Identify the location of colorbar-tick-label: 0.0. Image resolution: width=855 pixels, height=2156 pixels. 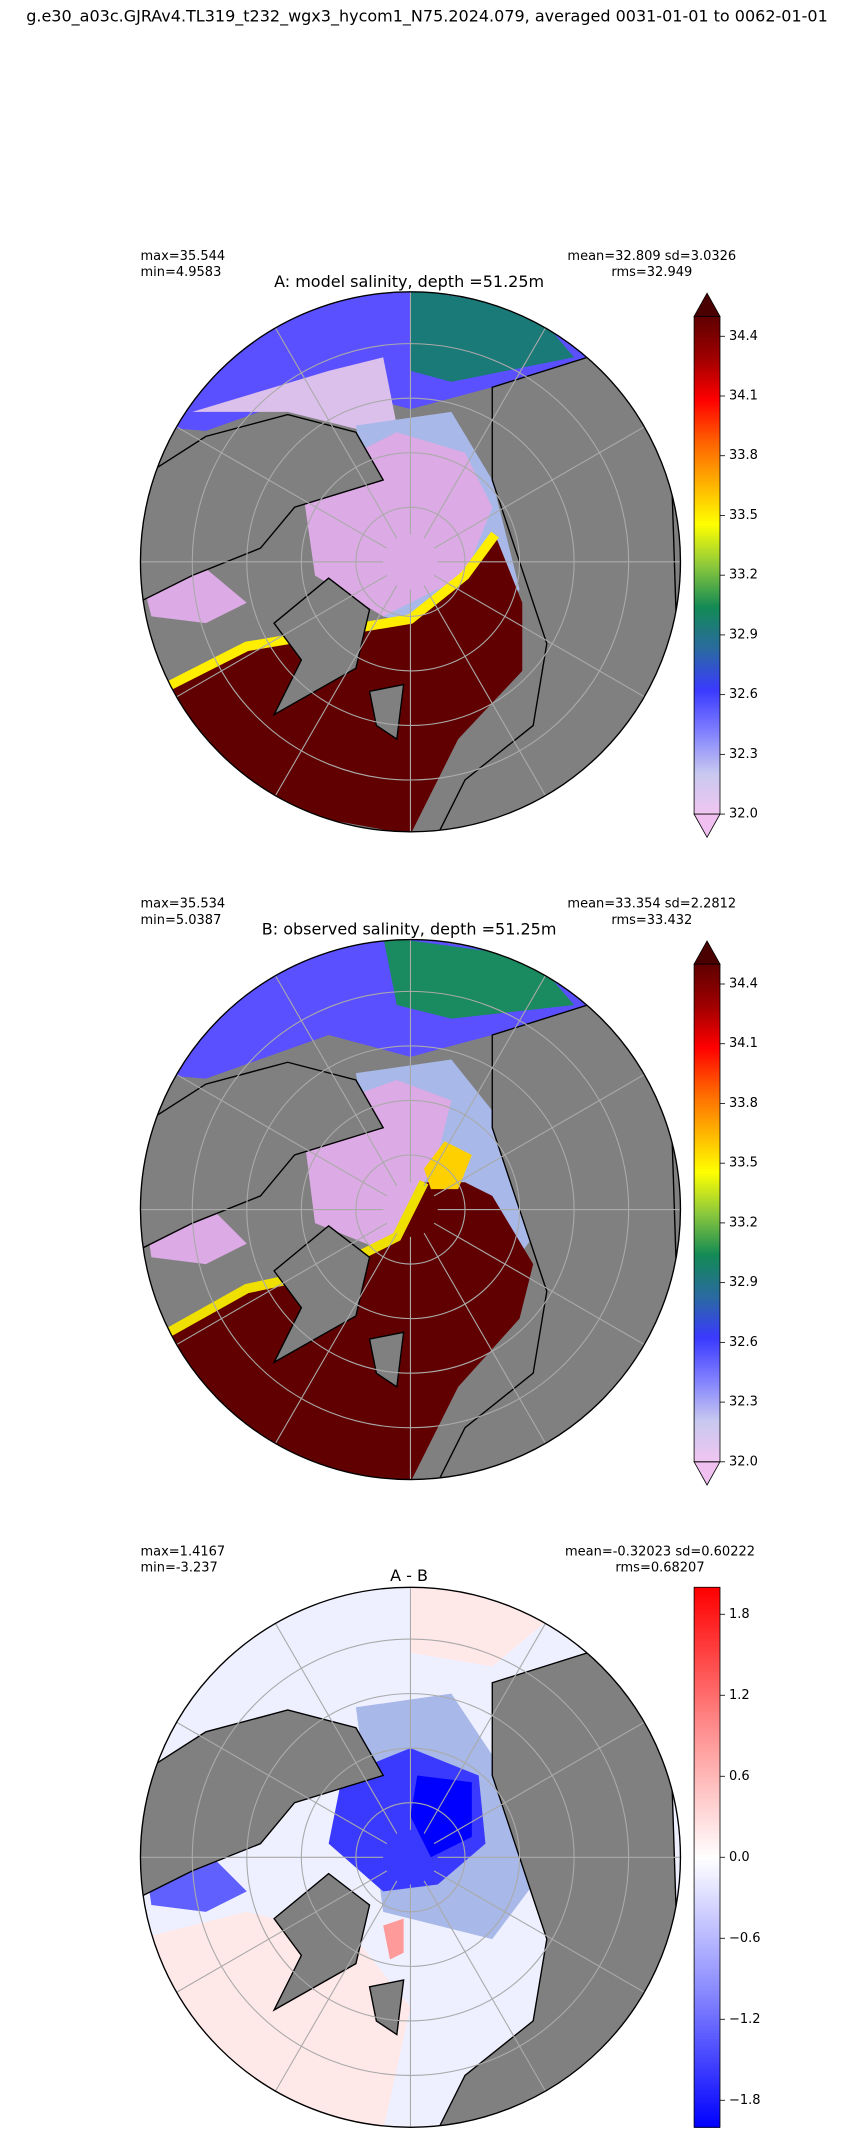
(739, 1857).